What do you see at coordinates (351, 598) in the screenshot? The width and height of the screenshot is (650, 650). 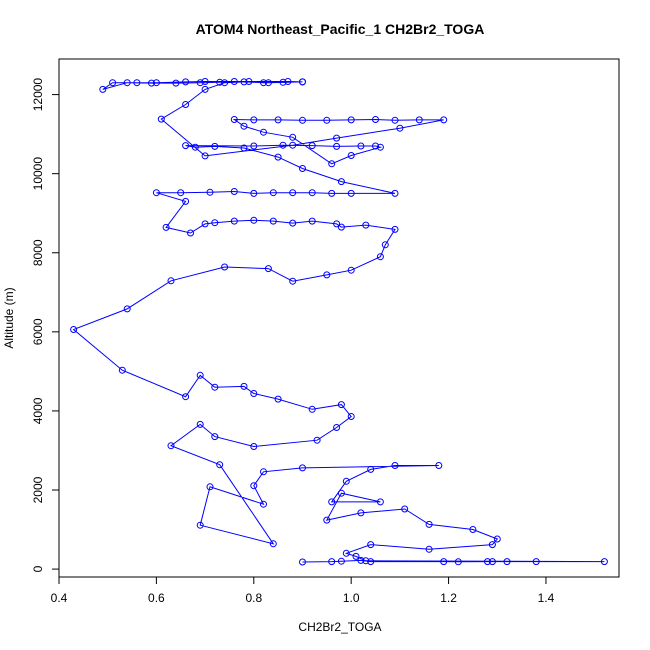 I see `x-tick-label: 1.0` at bounding box center [351, 598].